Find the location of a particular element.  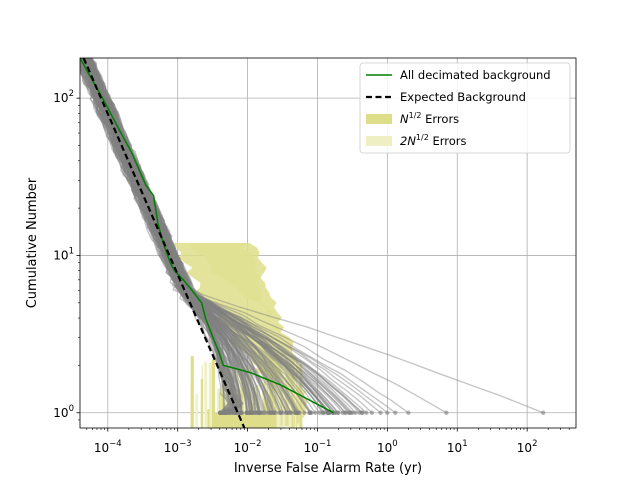

y-tick-label: 10² is located at coordinates (63, 97).